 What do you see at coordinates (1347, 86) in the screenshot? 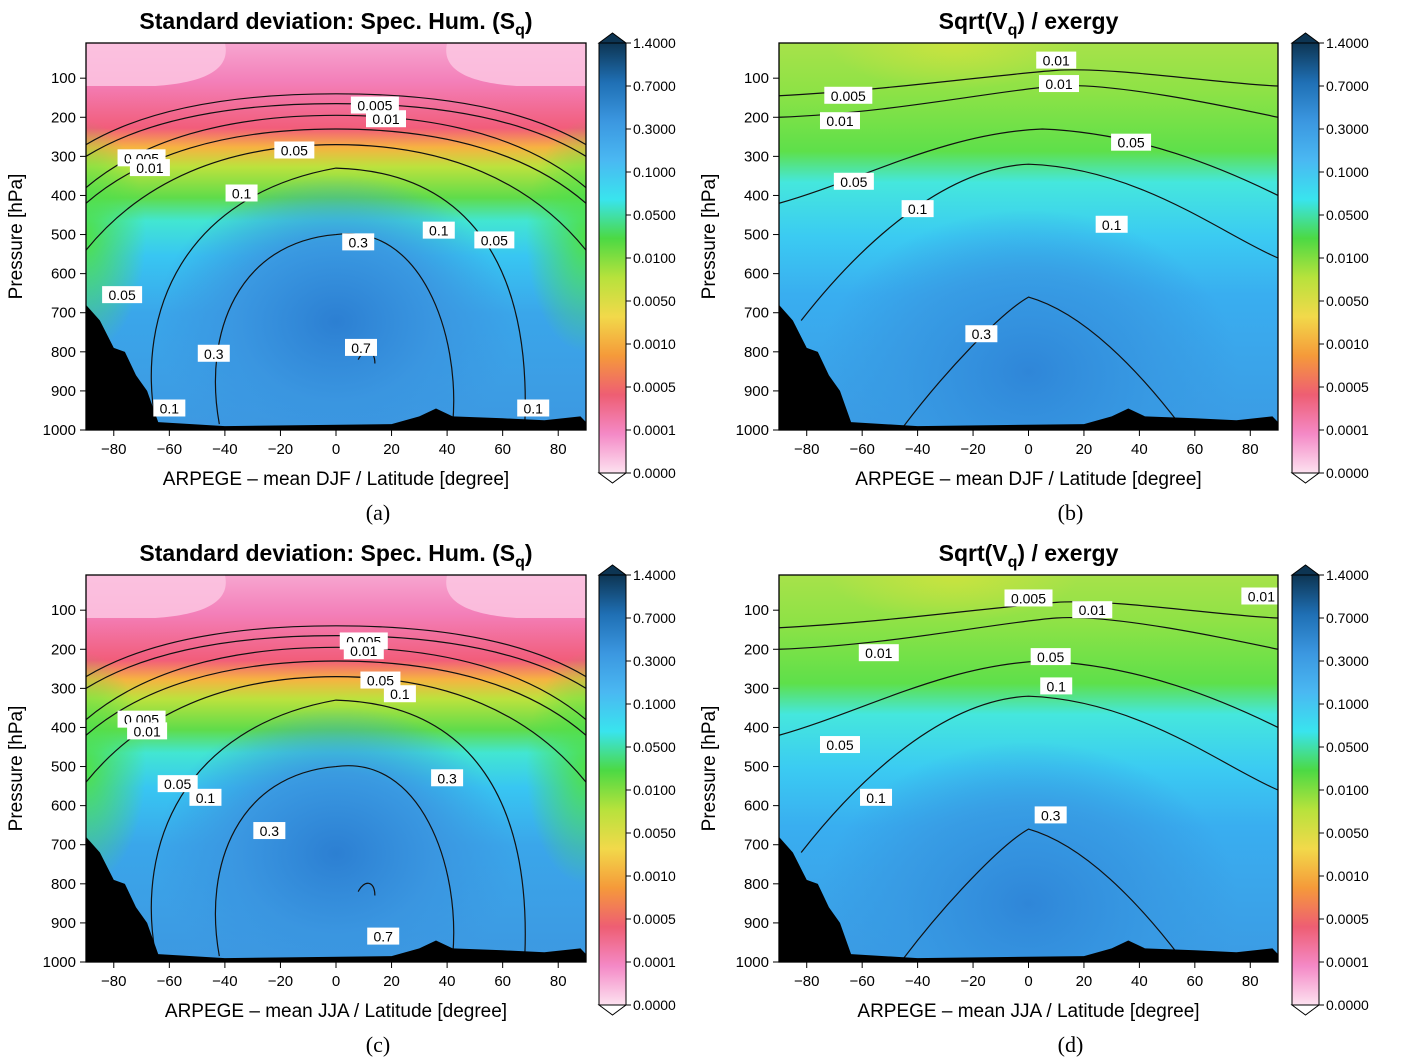
I see `colorbar-tick-label: 0.7000` at bounding box center [1347, 86].